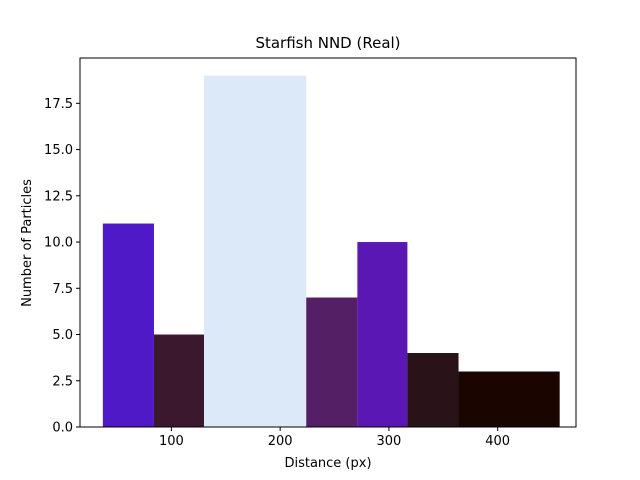 Image resolution: width=640 pixels, height=480 pixels. I want to click on y-tick-label: 15.0, so click(58, 150).